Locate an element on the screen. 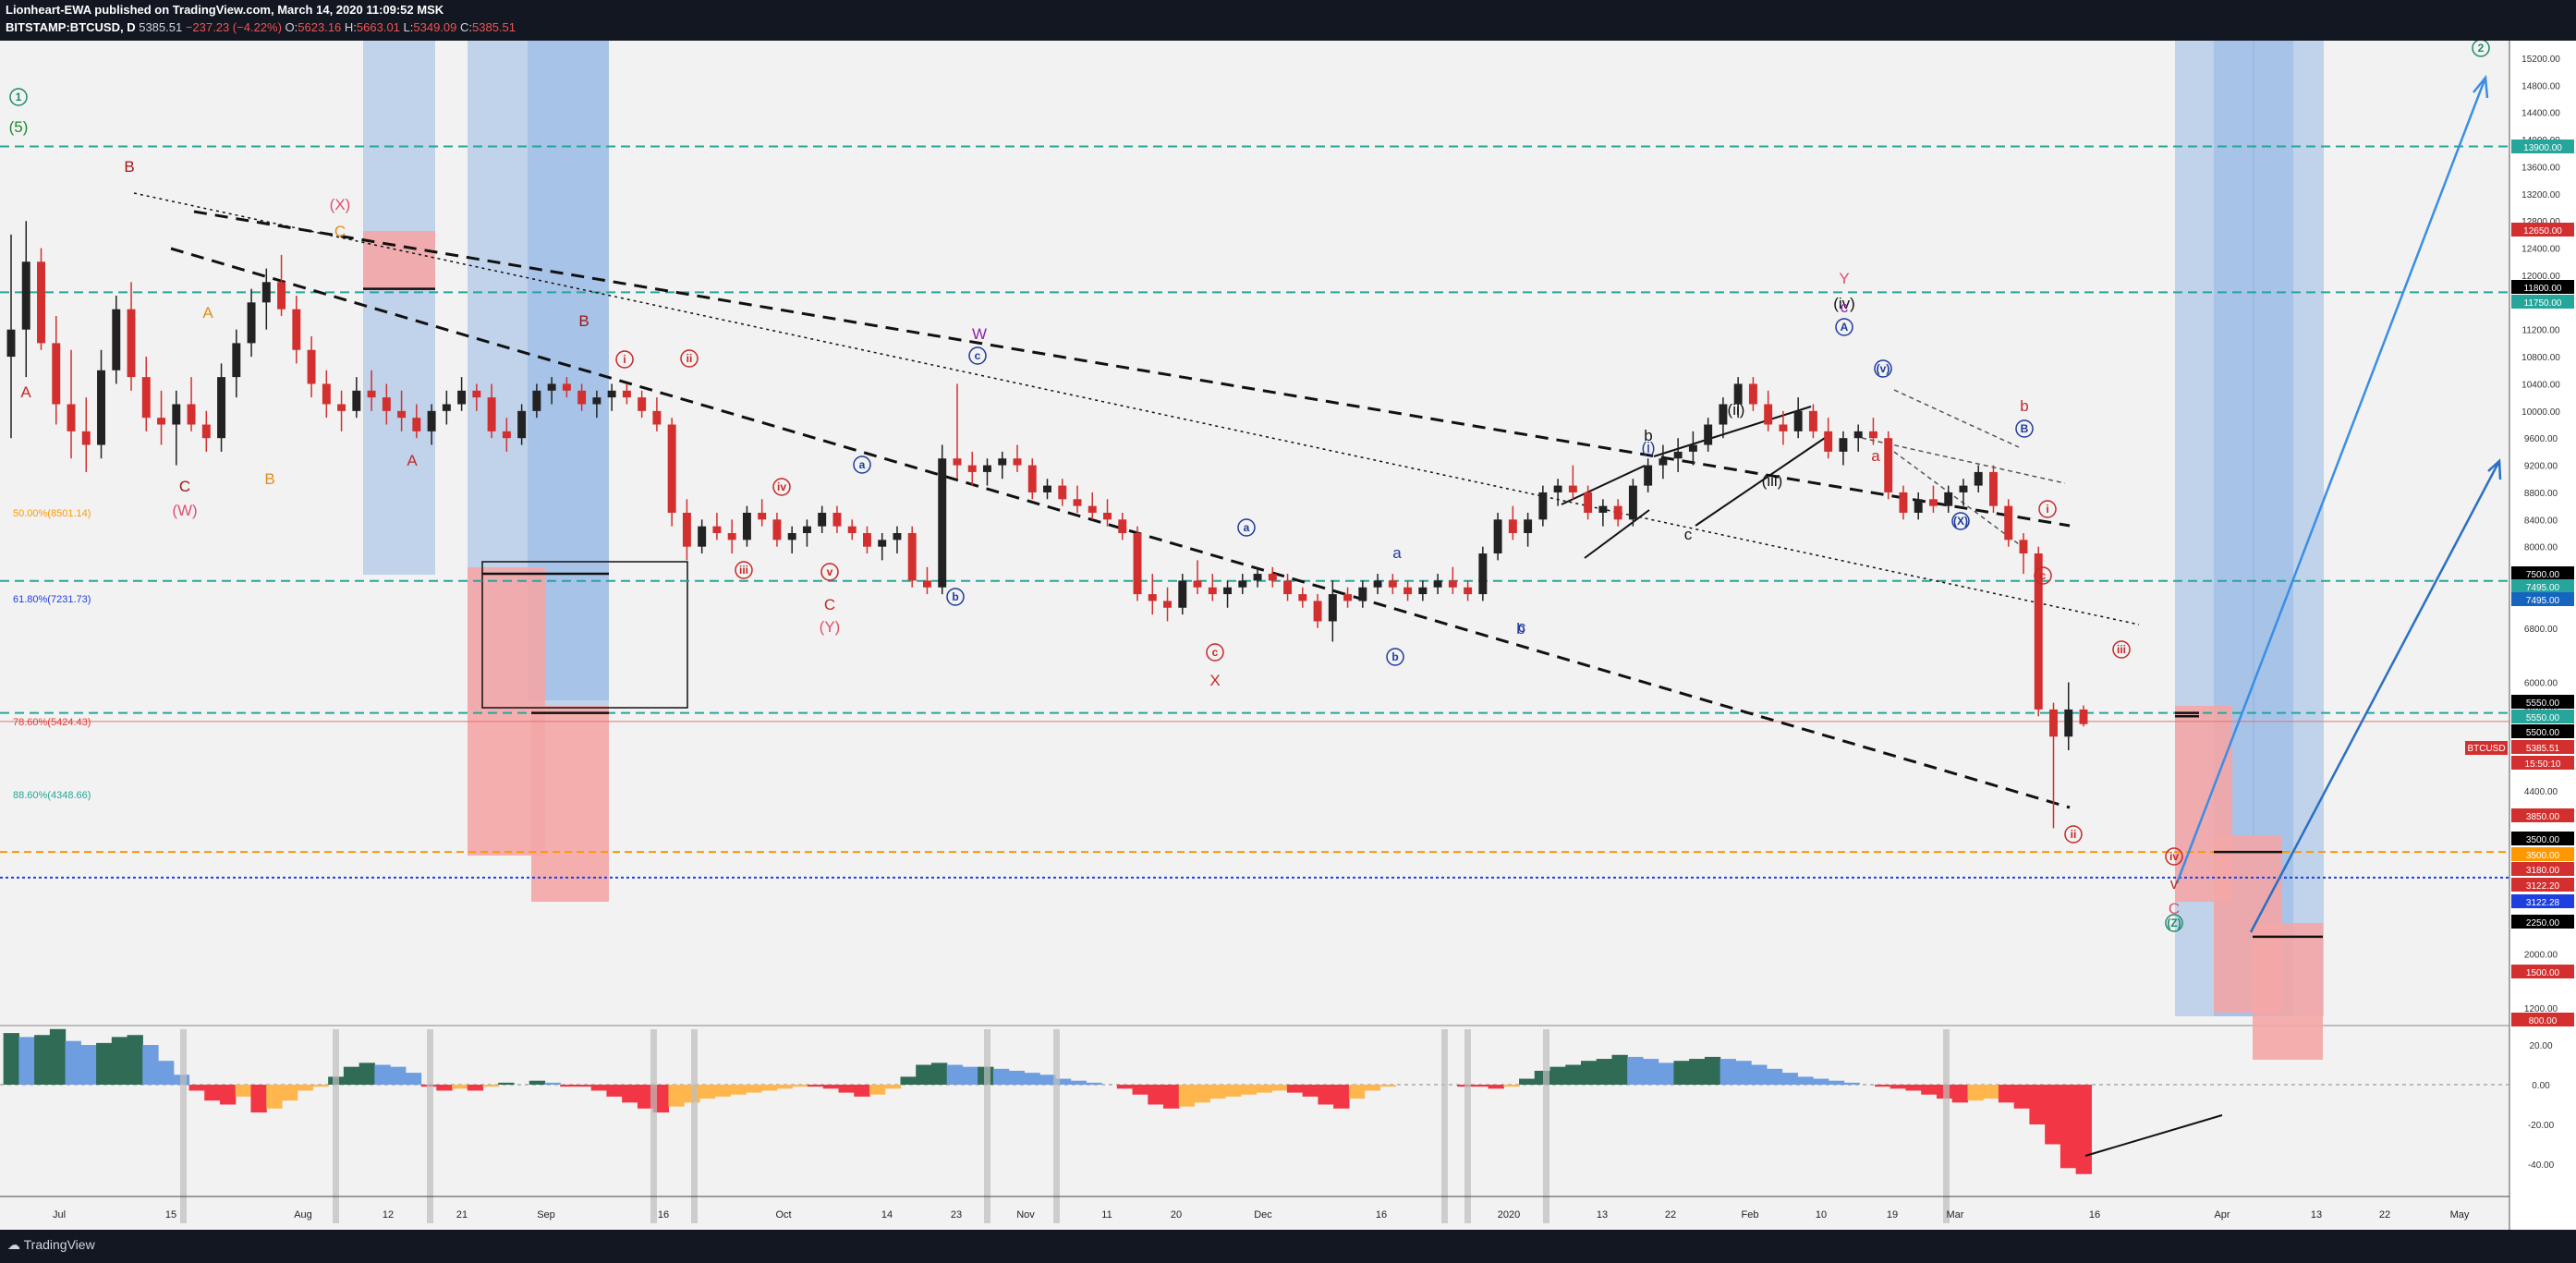 This screenshot has height=1263, width=2576. wave-label: (iv) is located at coordinates (1844, 303).